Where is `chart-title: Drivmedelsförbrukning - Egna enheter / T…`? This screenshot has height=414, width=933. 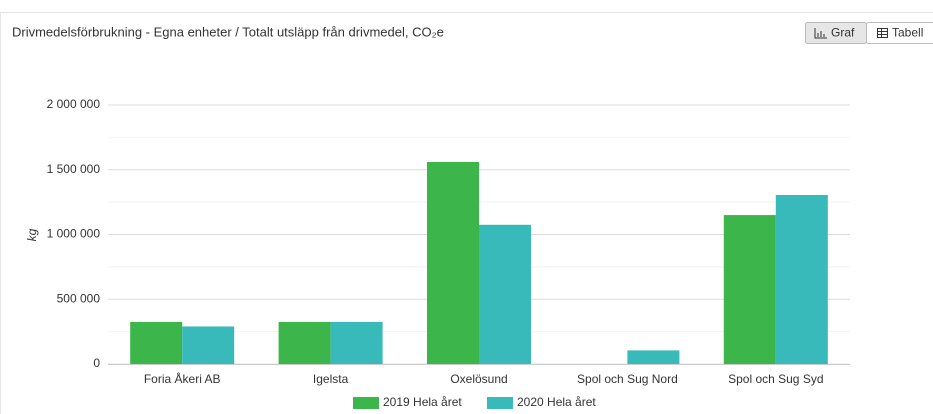 chart-title: Drivmedelsförbrukning - Egna enheter / T… is located at coordinates (228, 31).